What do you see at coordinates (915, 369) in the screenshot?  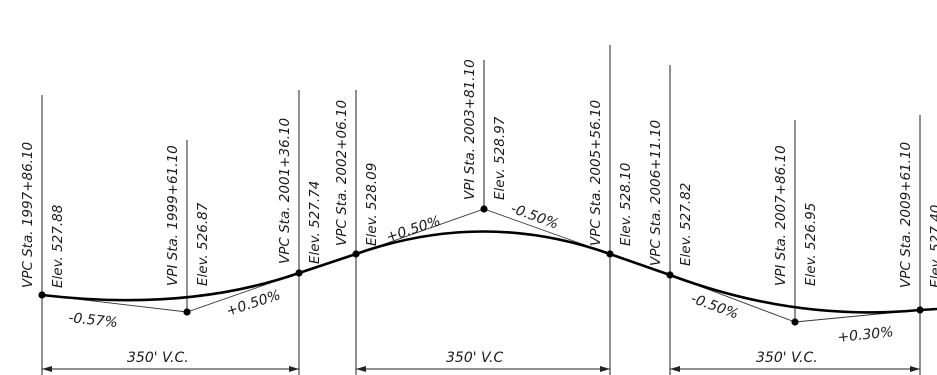 I see `dimension-arrow-3b` at bounding box center [915, 369].